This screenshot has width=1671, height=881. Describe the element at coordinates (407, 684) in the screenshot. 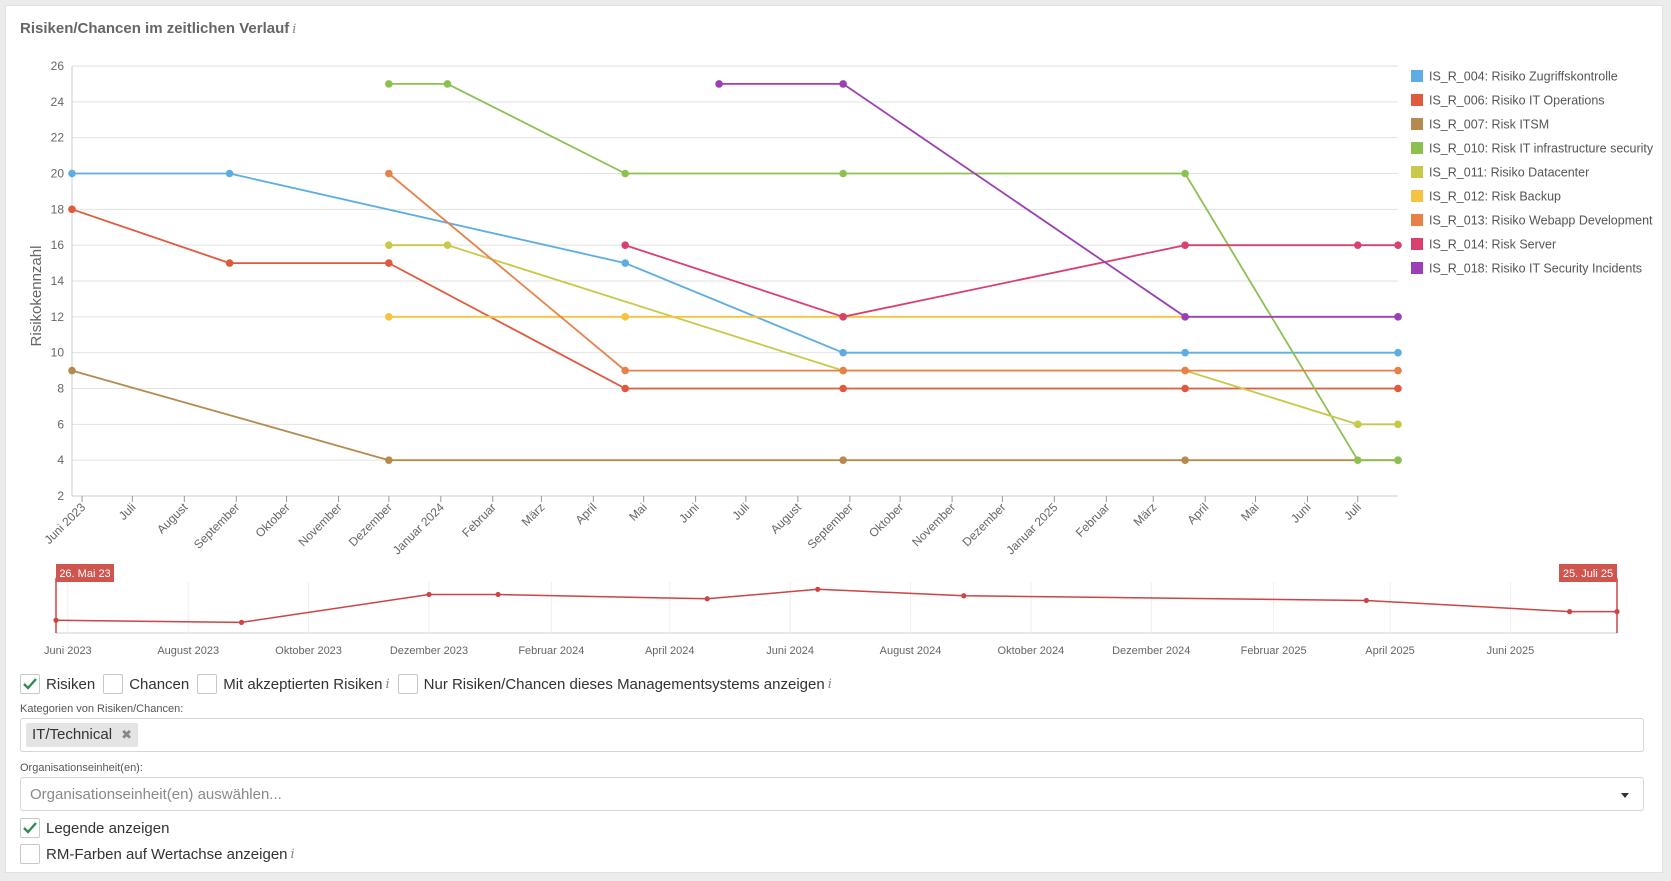

I see `nur-dieses-checkbox` at that location.